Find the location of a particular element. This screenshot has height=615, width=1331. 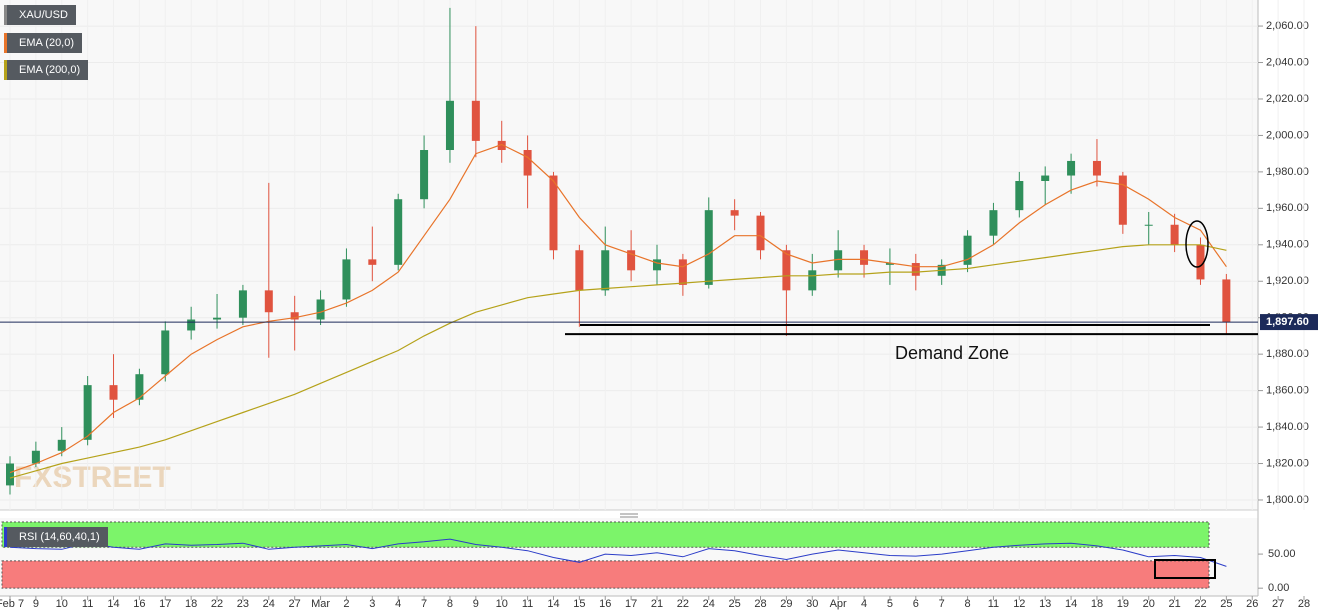

rsi-lower-band is located at coordinates (605, 574).